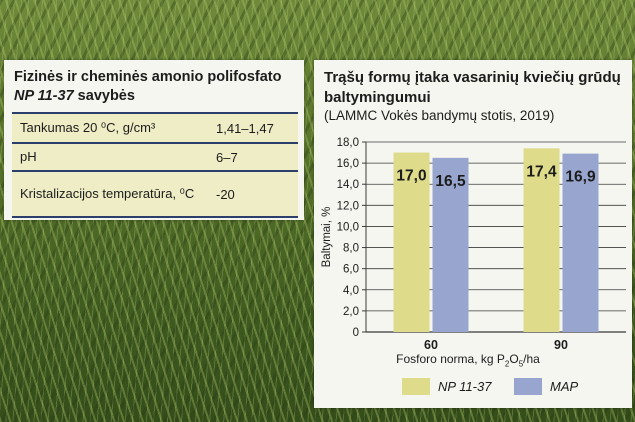 This screenshot has height=422, width=635. I want to click on legend-label-map: MAP, so click(564, 386).